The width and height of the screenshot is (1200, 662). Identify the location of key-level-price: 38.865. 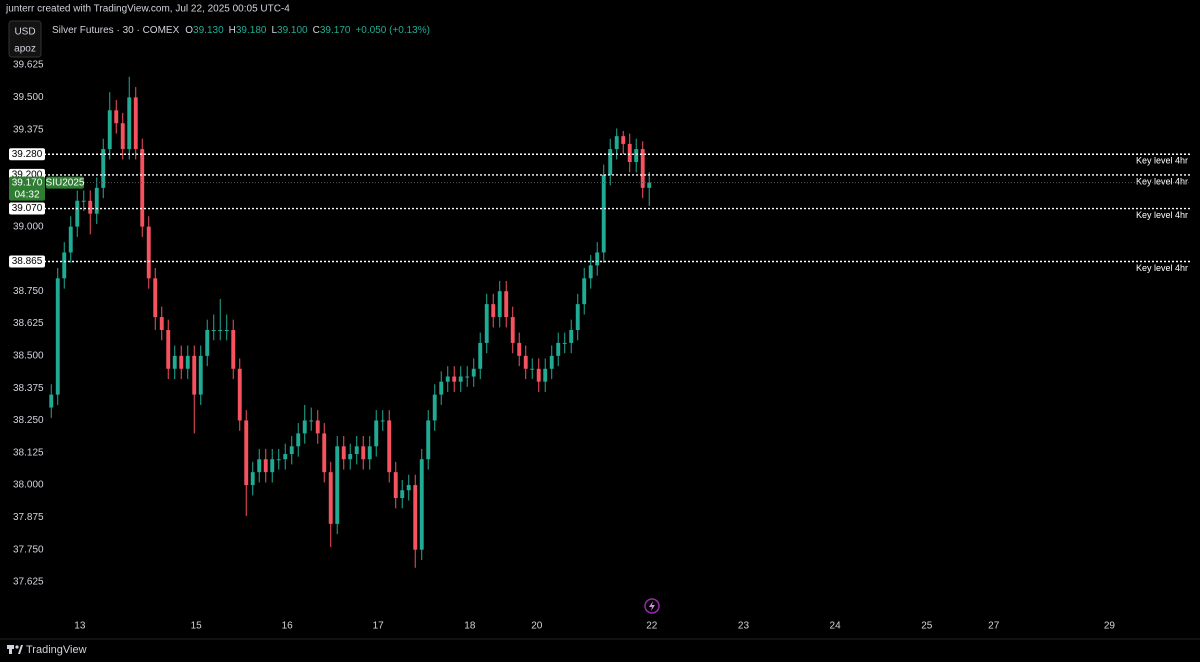
(27, 261).